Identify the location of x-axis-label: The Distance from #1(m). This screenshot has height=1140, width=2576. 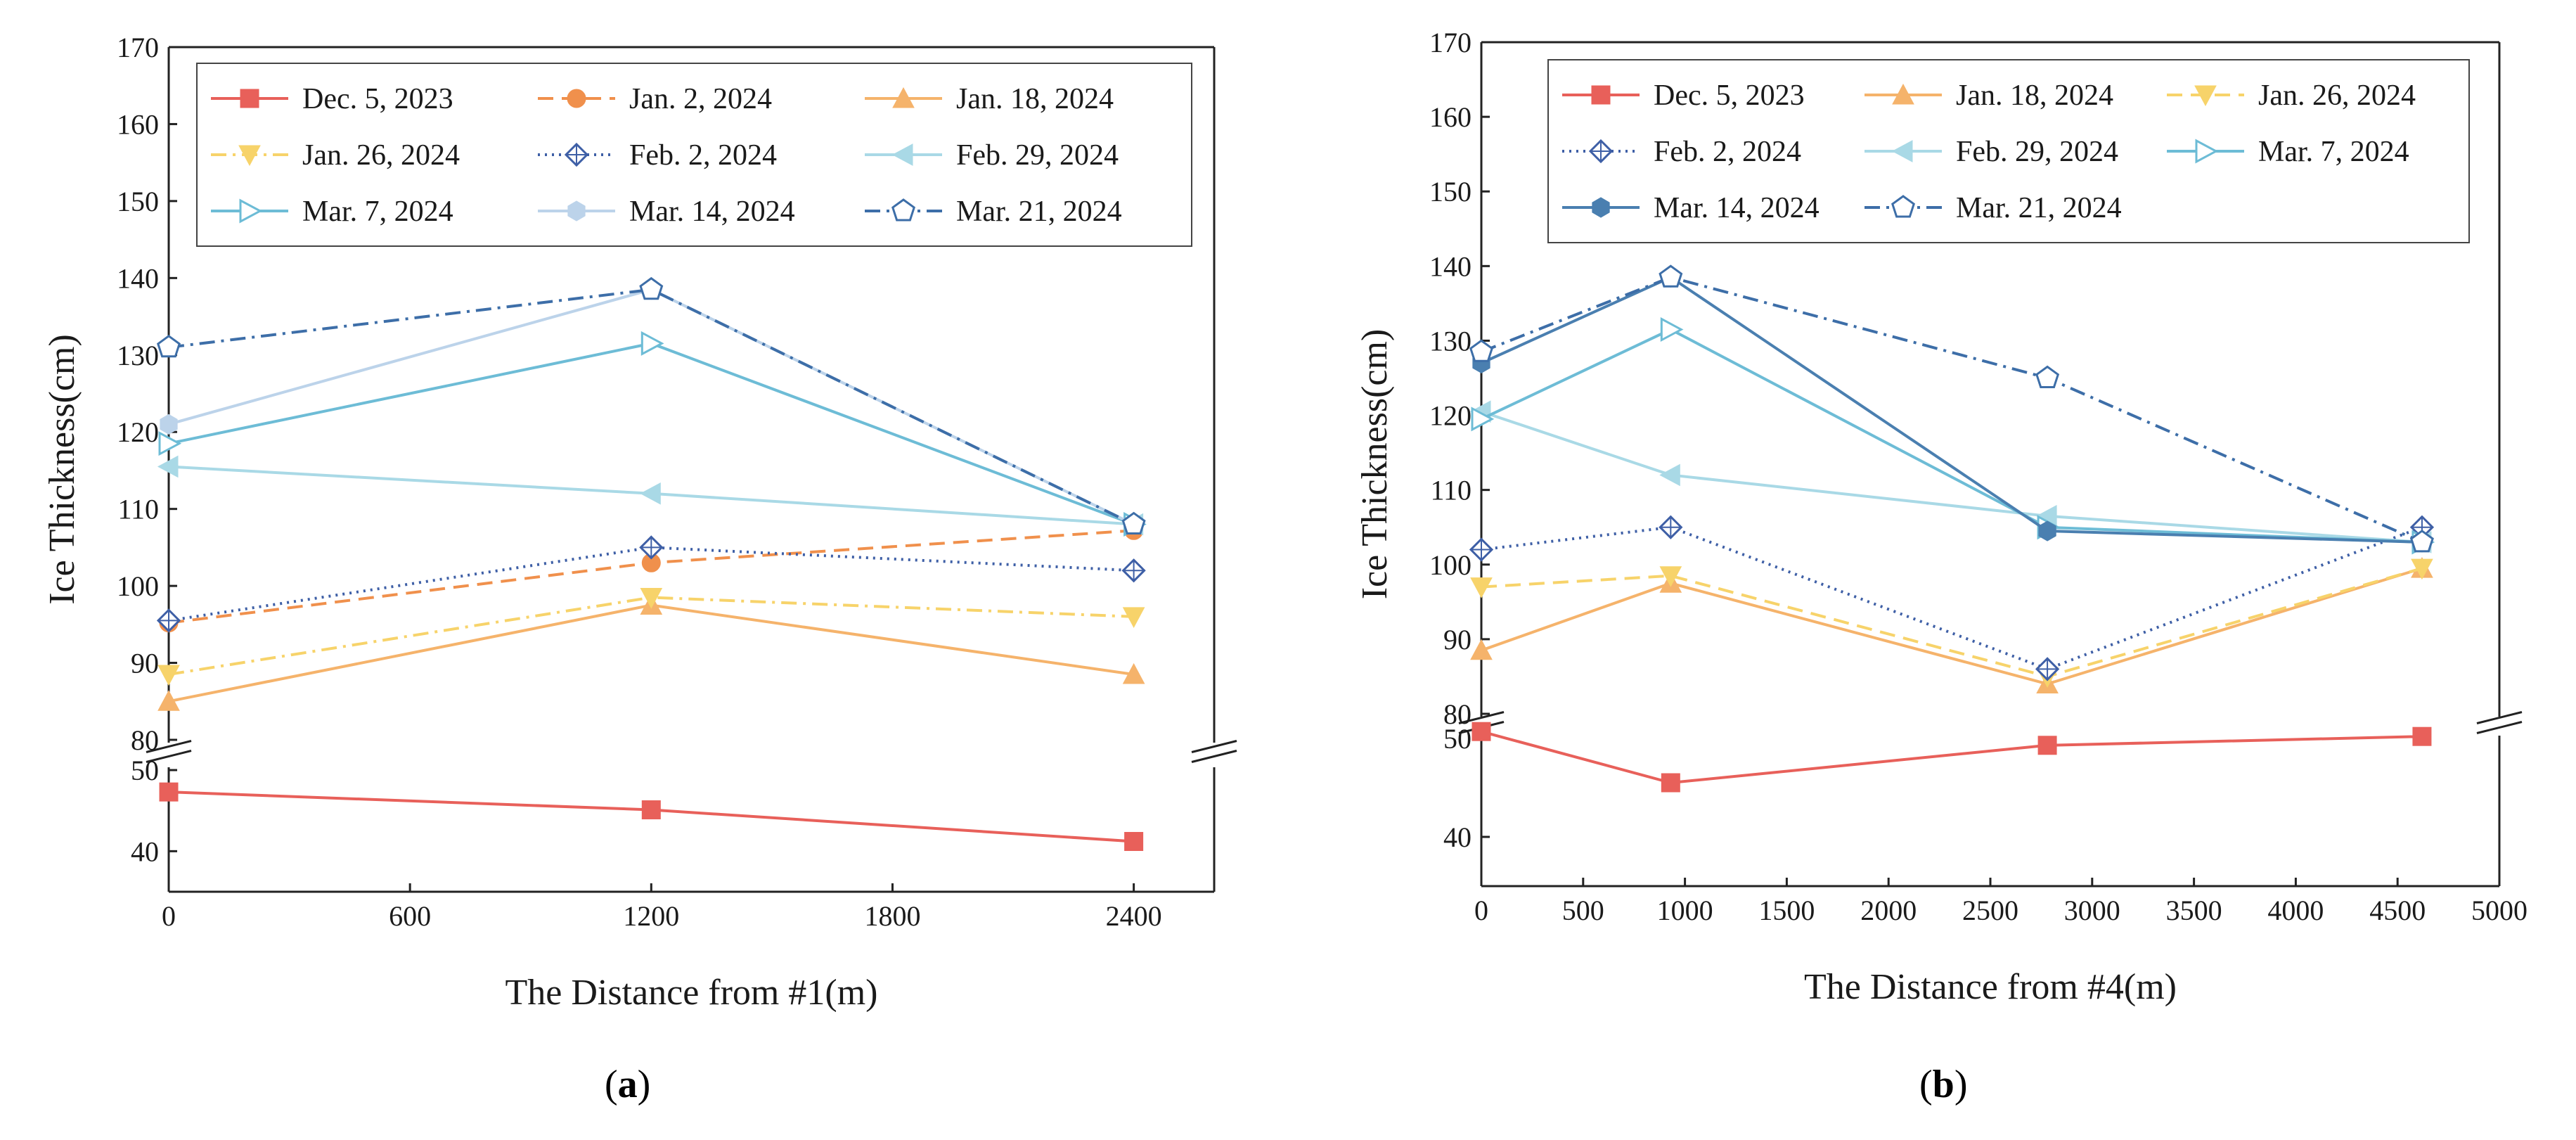
(691, 993).